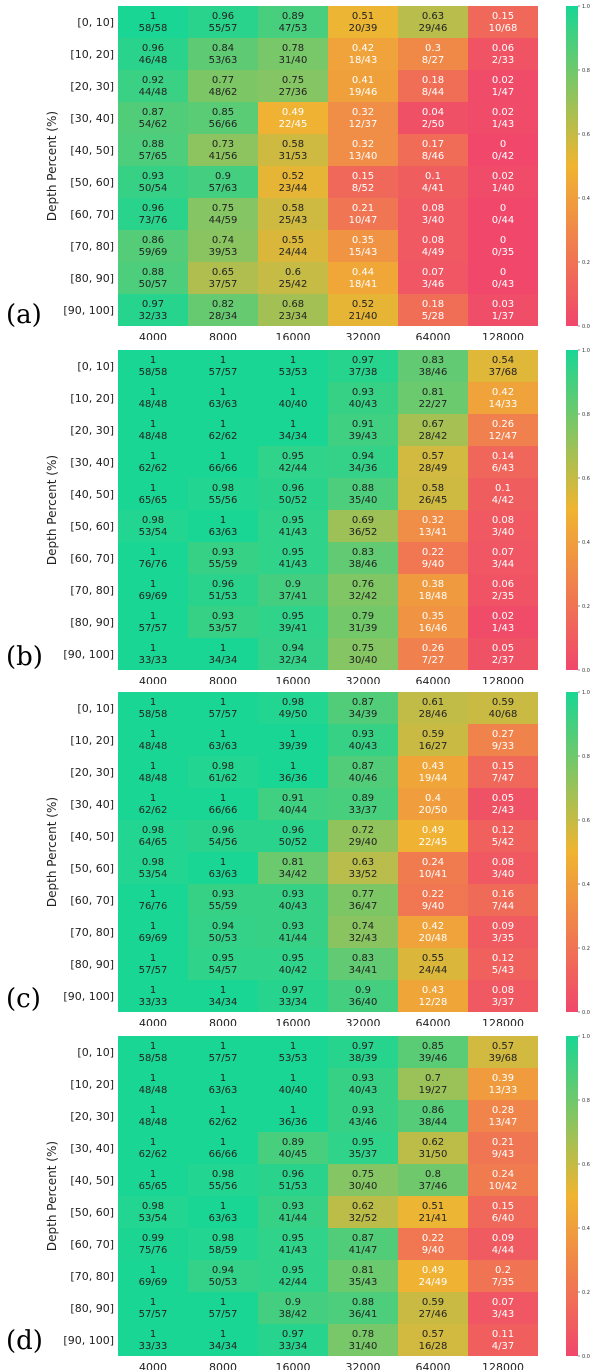  What do you see at coordinates (363, 958) in the screenshot?
I see `cell-value-label: 0.83` at bounding box center [363, 958].